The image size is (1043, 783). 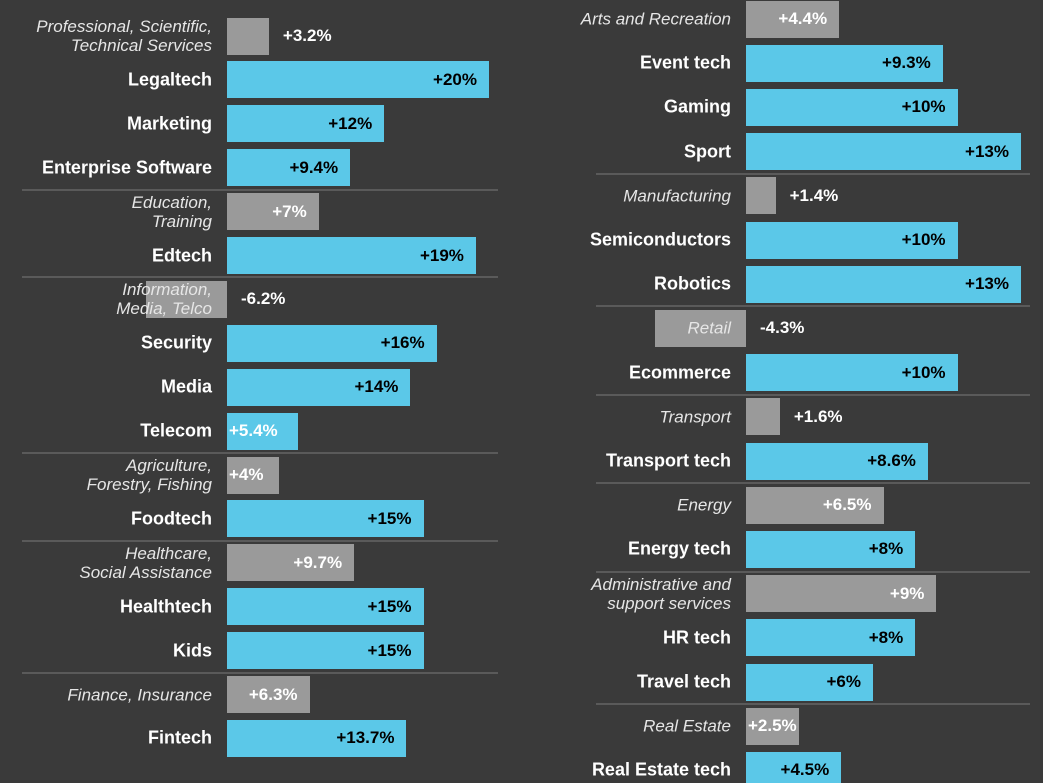 I want to click on value-label: +5.4%, so click(x=253, y=431).